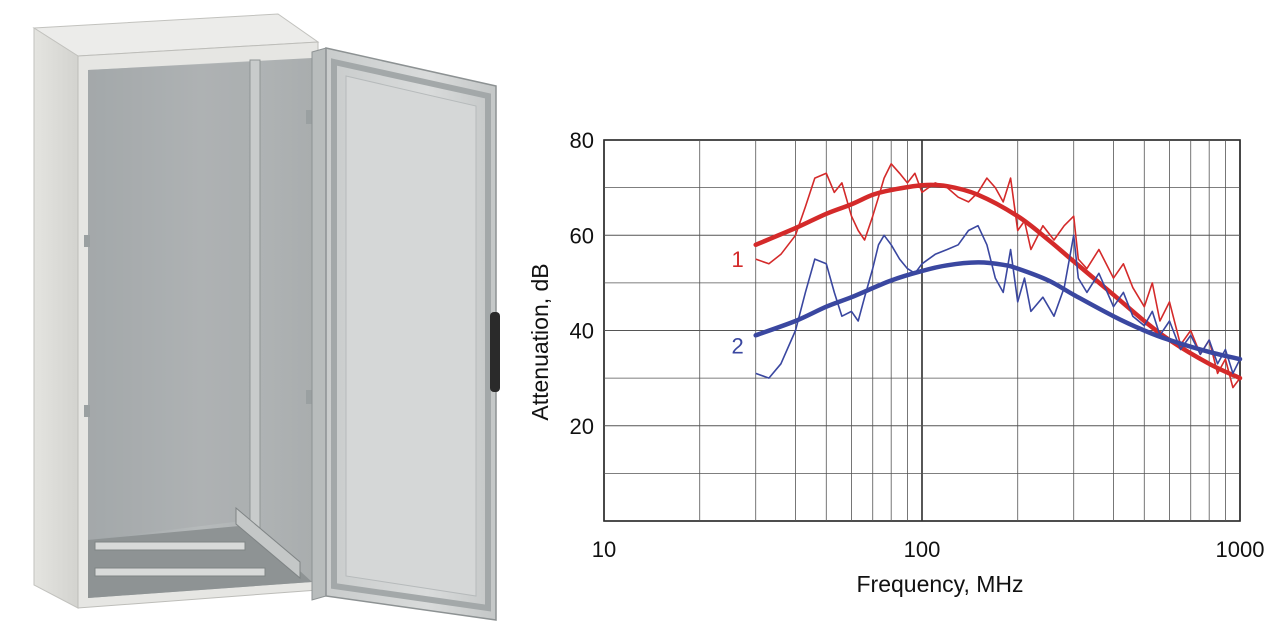 This screenshot has height=633, width=1280. I want to click on y-axis-ticks: 20 40 60 80, so click(582, 283).